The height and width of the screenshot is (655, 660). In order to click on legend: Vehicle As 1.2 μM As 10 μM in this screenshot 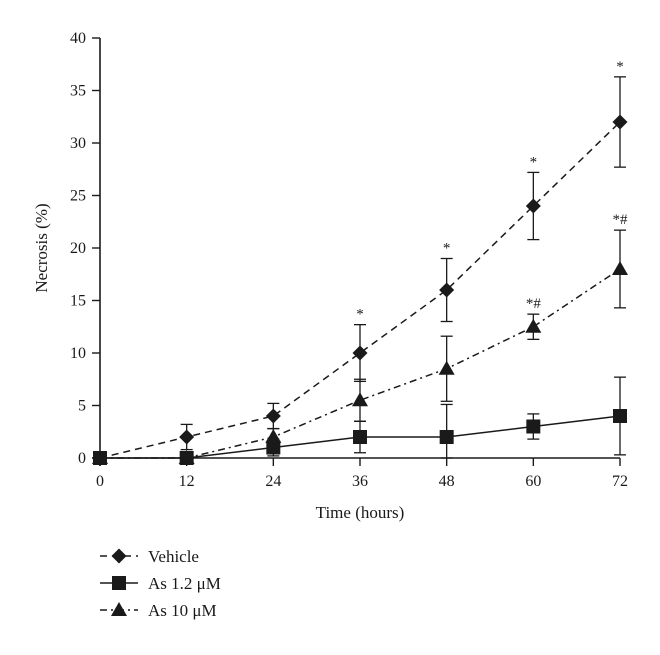, I will do `click(160, 583)`.